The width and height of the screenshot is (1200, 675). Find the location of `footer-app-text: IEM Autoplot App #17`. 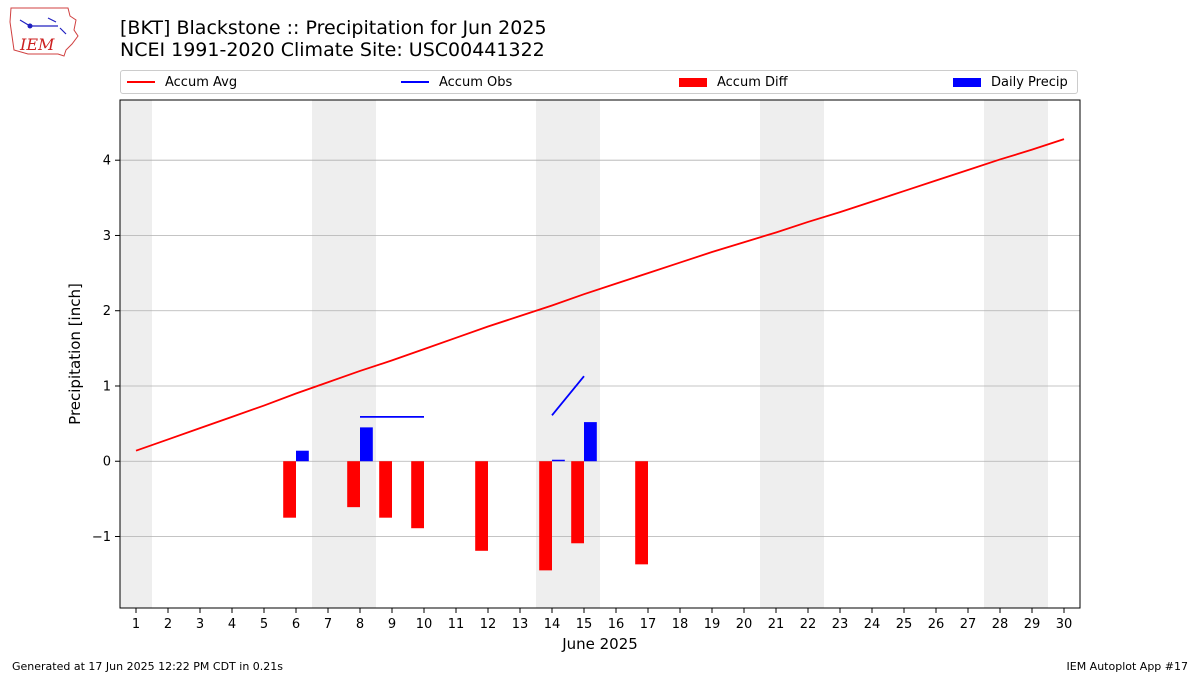

footer-app-text: IEM Autoplot App #17 is located at coordinates (1127, 666).